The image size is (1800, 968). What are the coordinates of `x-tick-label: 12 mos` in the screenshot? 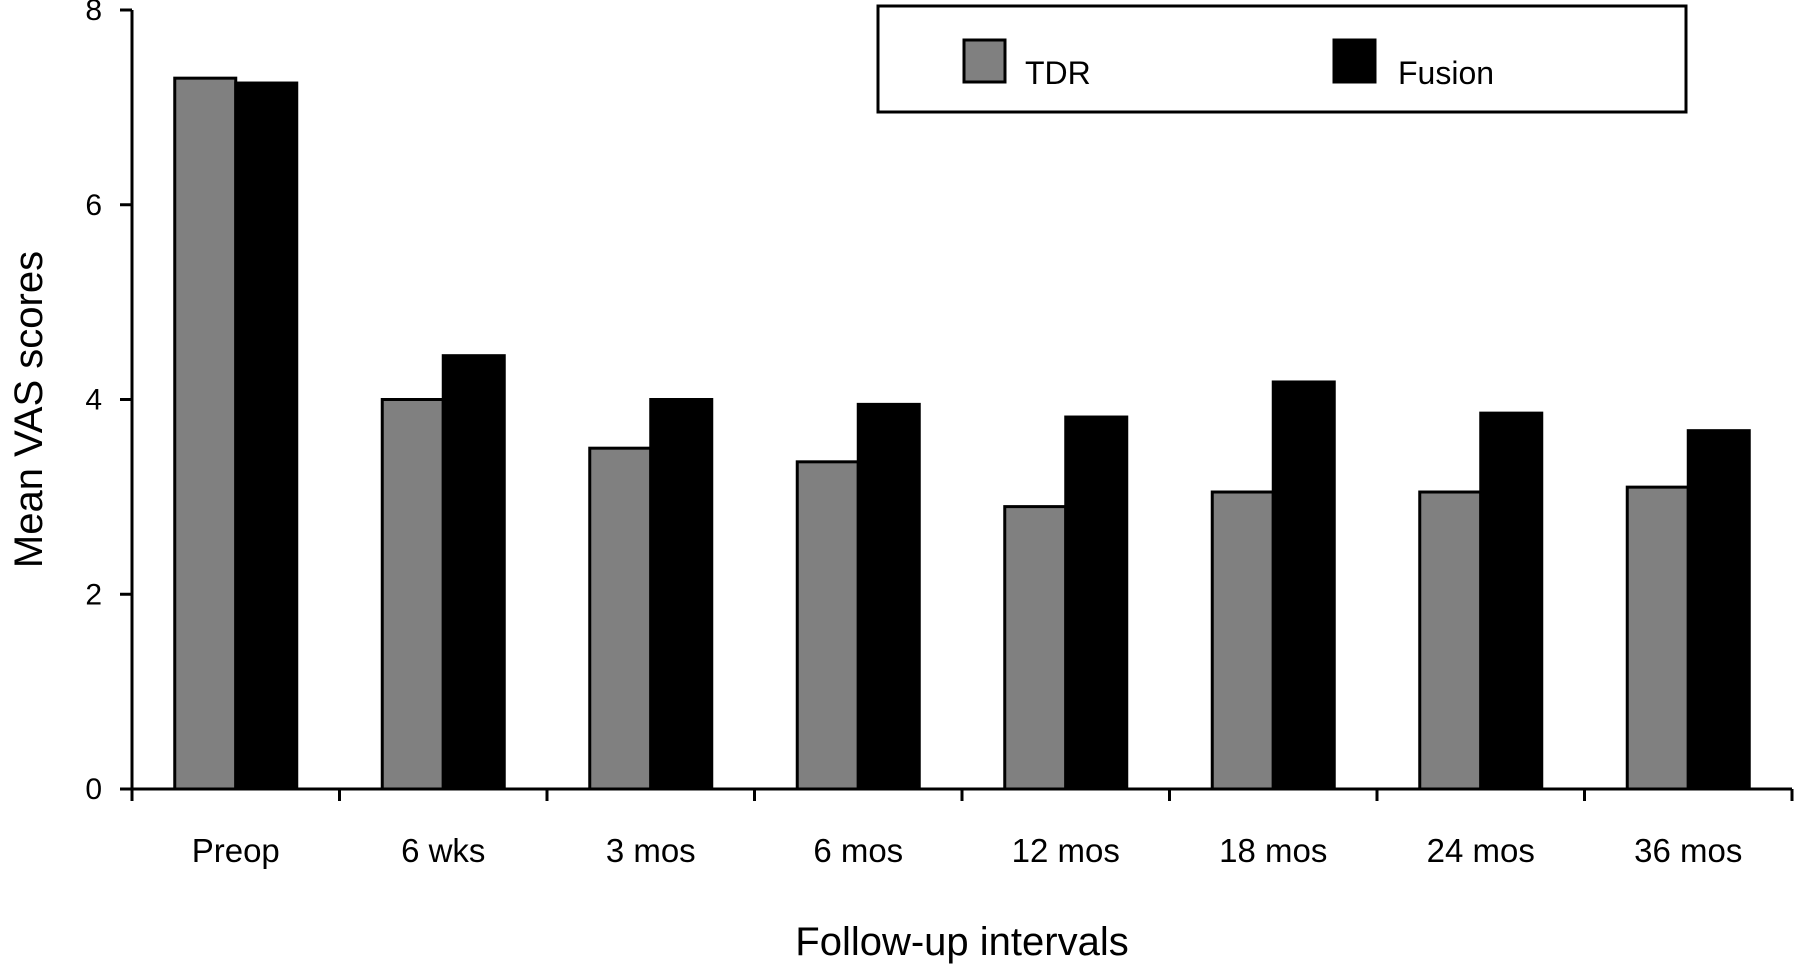 It's located at (1066, 850).